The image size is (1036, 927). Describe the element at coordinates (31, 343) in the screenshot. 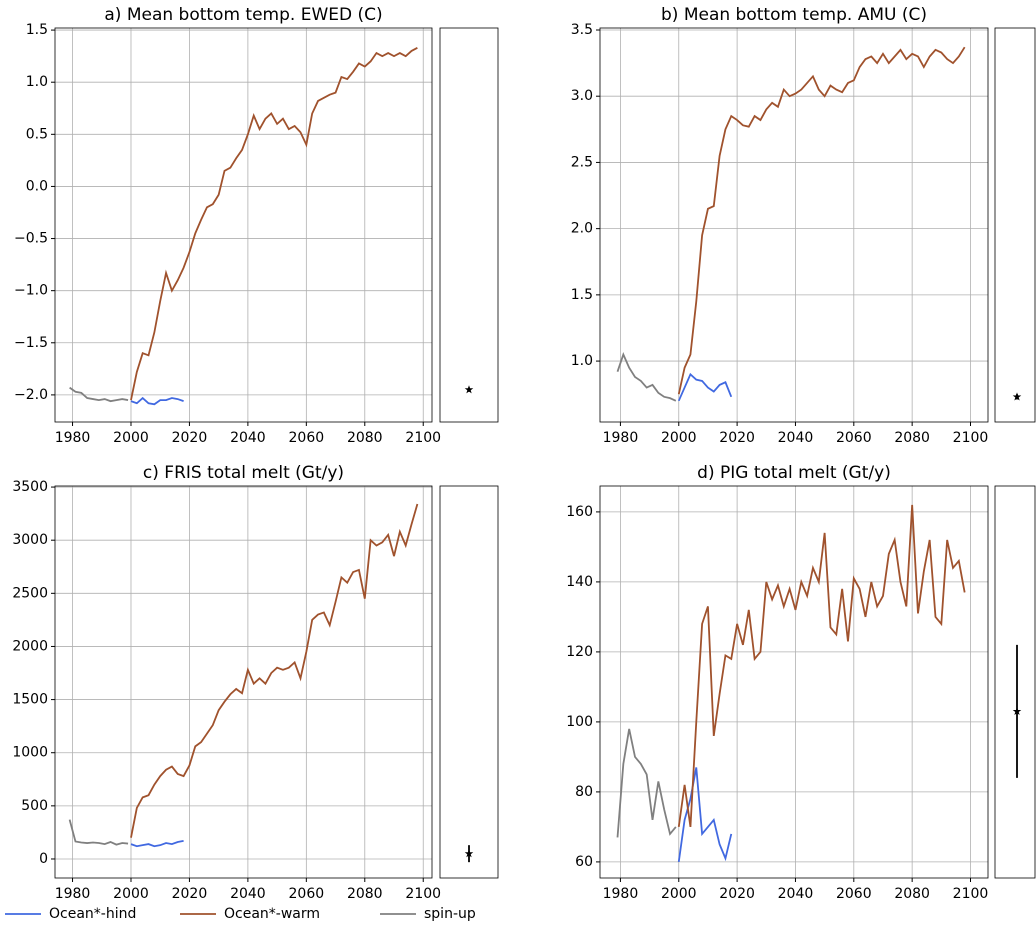

I see `y-tick-label: −1.5` at that location.